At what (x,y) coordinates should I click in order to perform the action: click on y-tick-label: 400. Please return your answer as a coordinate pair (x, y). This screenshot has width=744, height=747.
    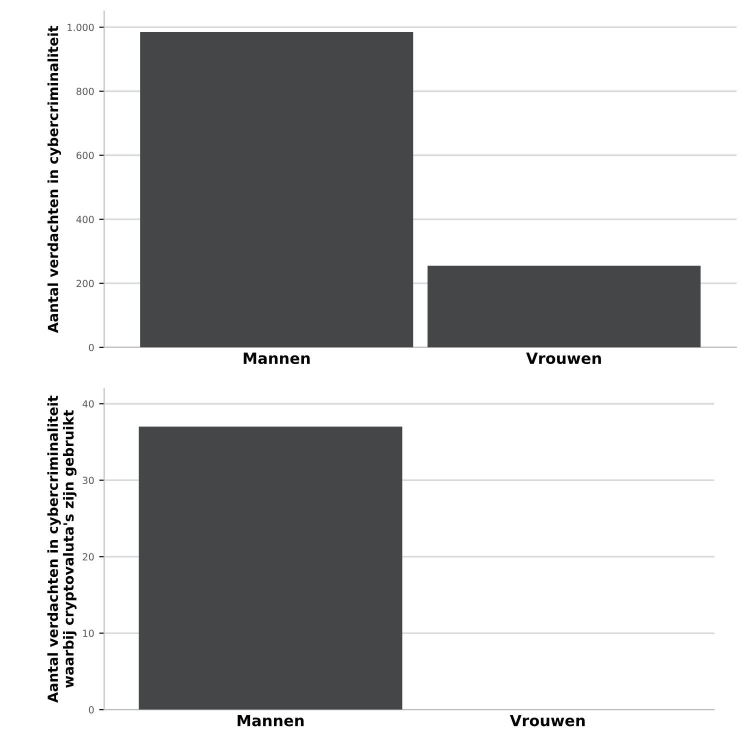
    Looking at the image, I should click on (85, 220).